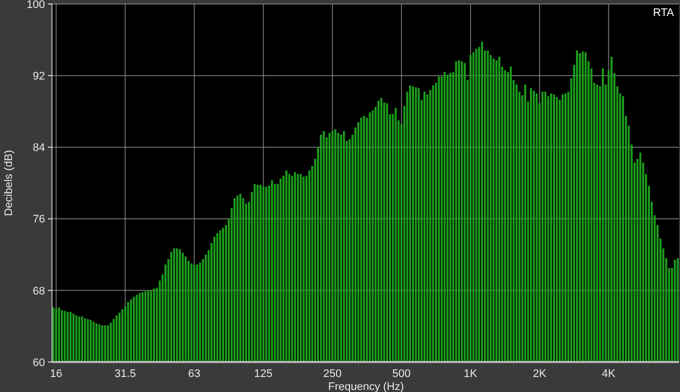 The width and height of the screenshot is (680, 392). I want to click on y-axis-title: Decibels (dB), so click(9, 183).